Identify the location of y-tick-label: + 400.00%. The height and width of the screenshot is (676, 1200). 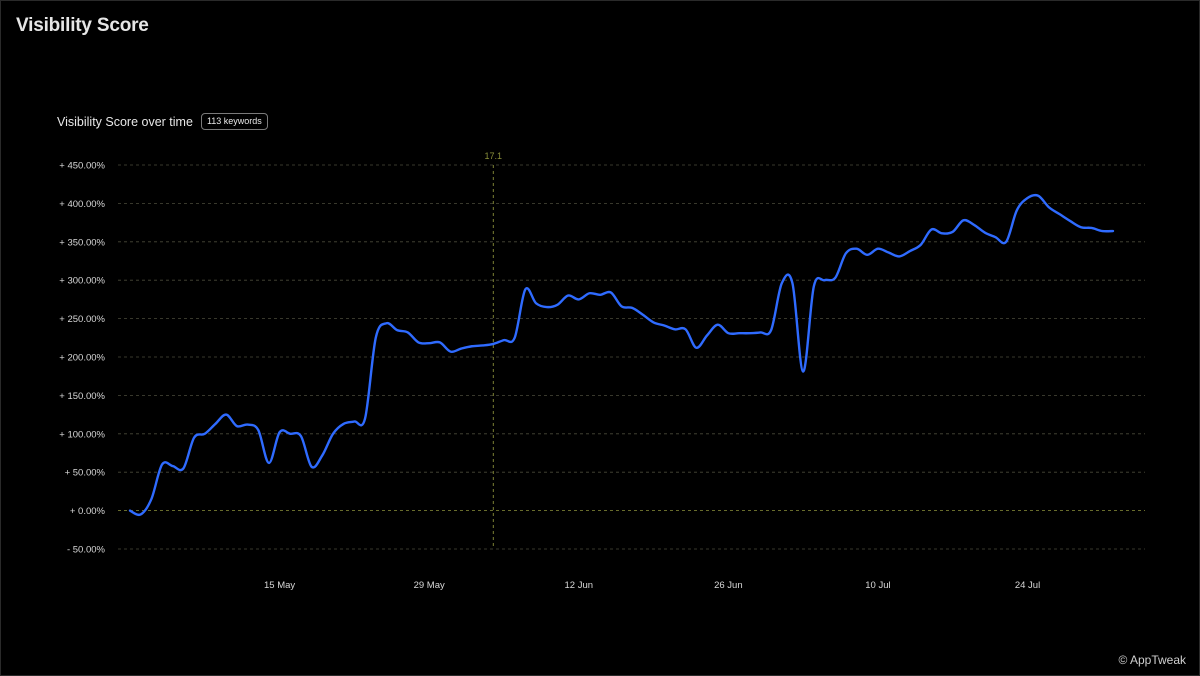
(82, 204).